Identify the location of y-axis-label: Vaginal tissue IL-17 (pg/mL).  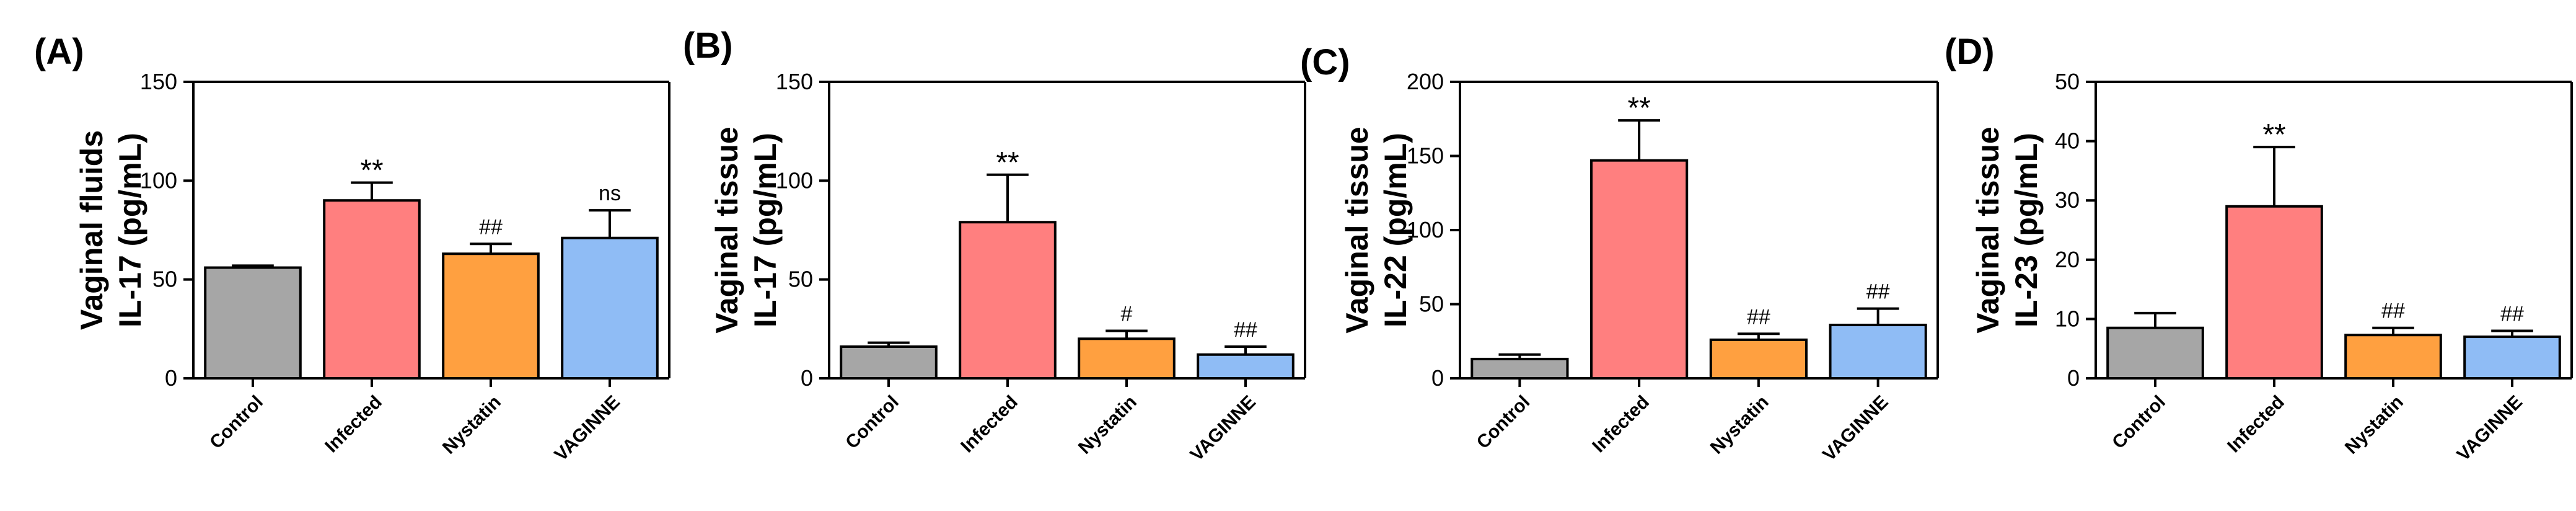
(746, 230).